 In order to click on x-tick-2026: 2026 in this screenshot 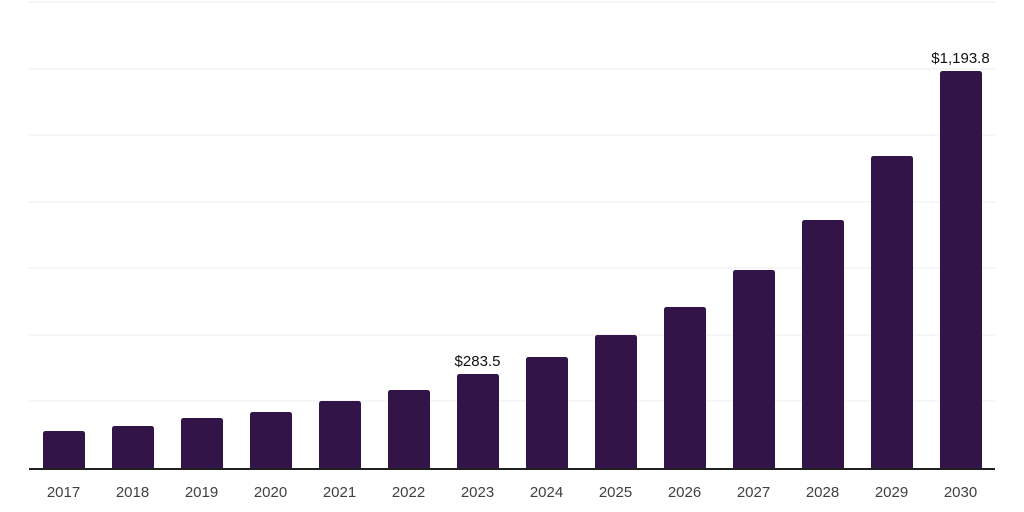, I will do `click(684, 492)`.